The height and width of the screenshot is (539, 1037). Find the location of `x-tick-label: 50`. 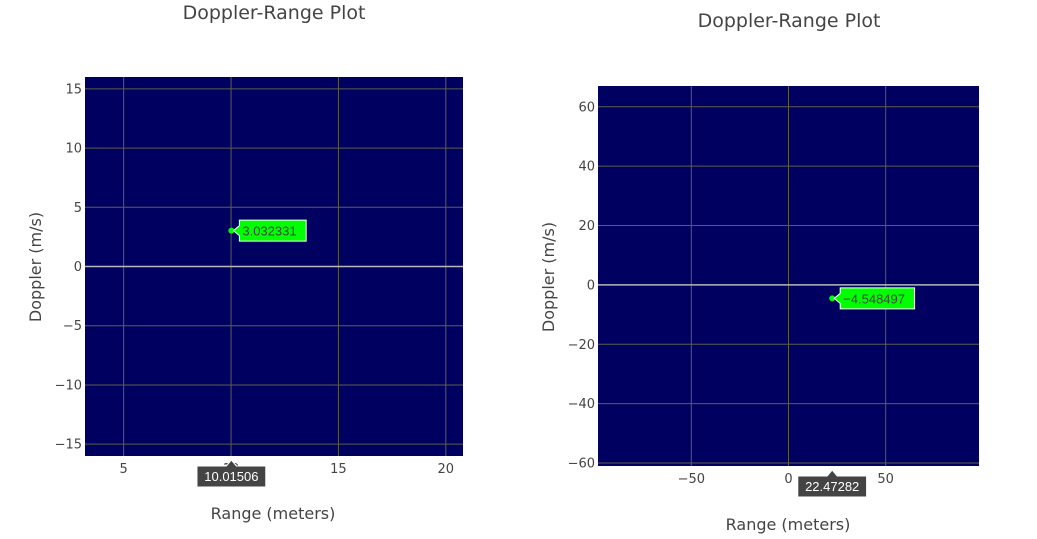

x-tick-label: 50 is located at coordinates (885, 479).